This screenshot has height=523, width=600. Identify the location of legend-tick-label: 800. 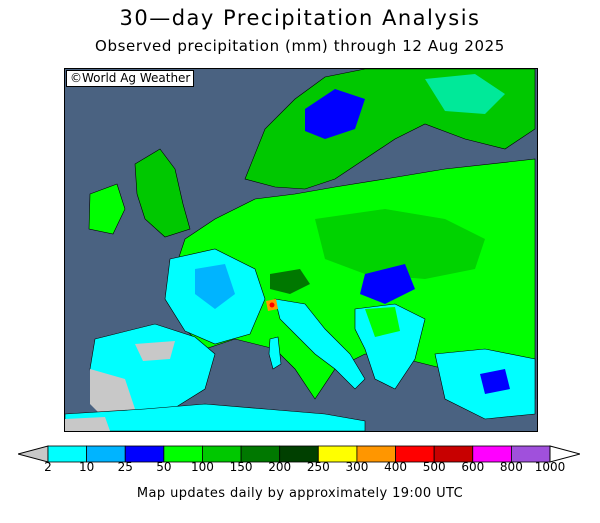
(511, 467).